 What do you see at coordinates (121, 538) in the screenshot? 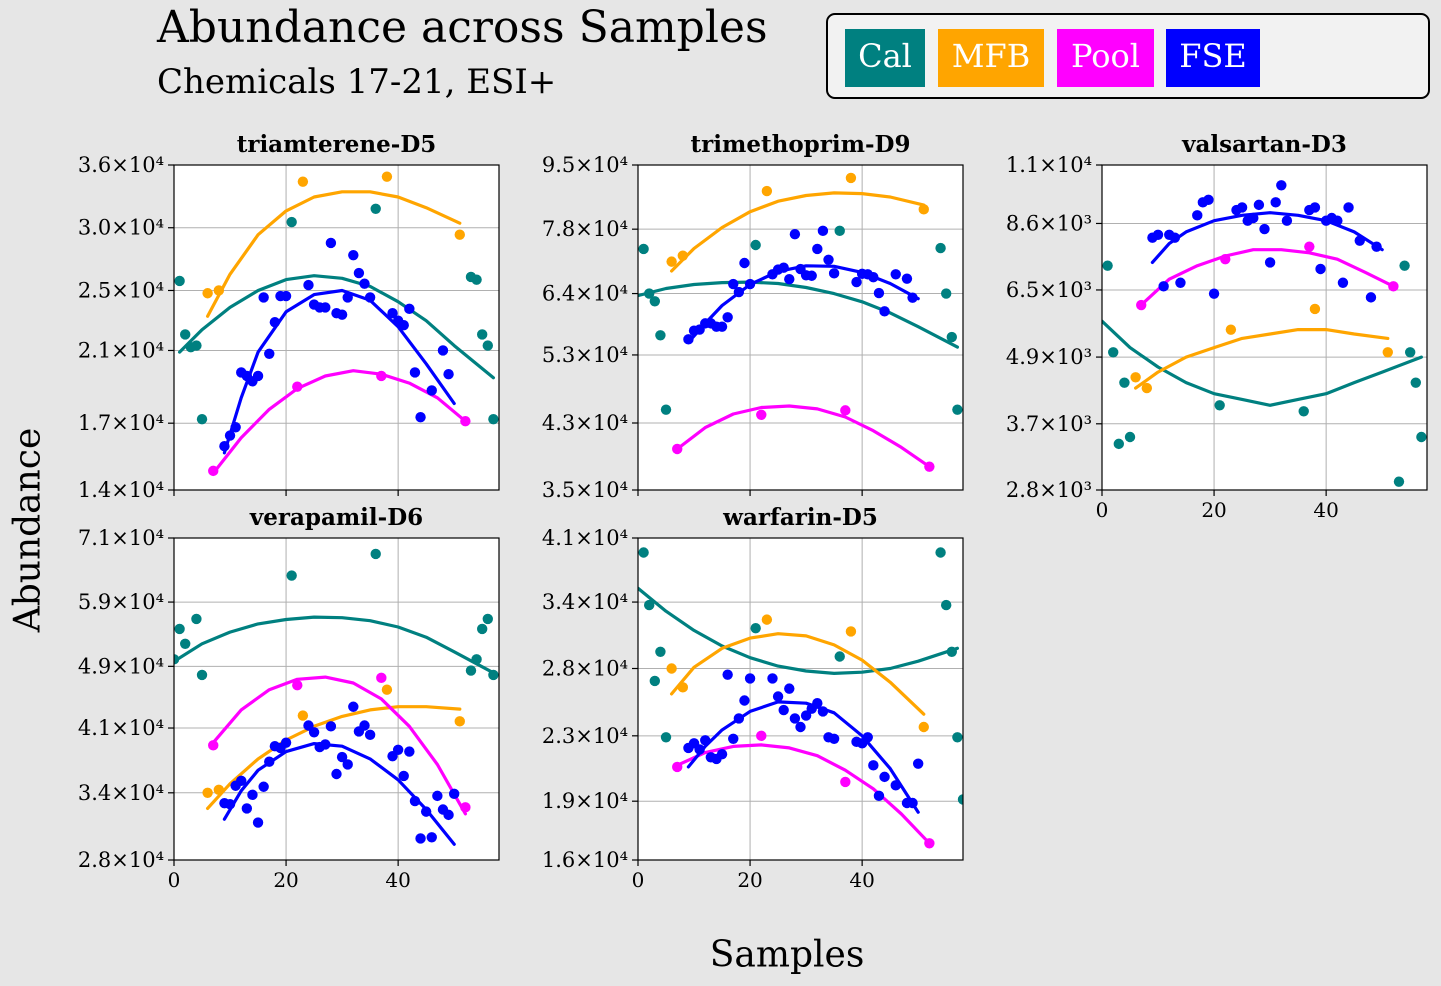
I see `y-tick-label: 7.1×10⁴` at bounding box center [121, 538].